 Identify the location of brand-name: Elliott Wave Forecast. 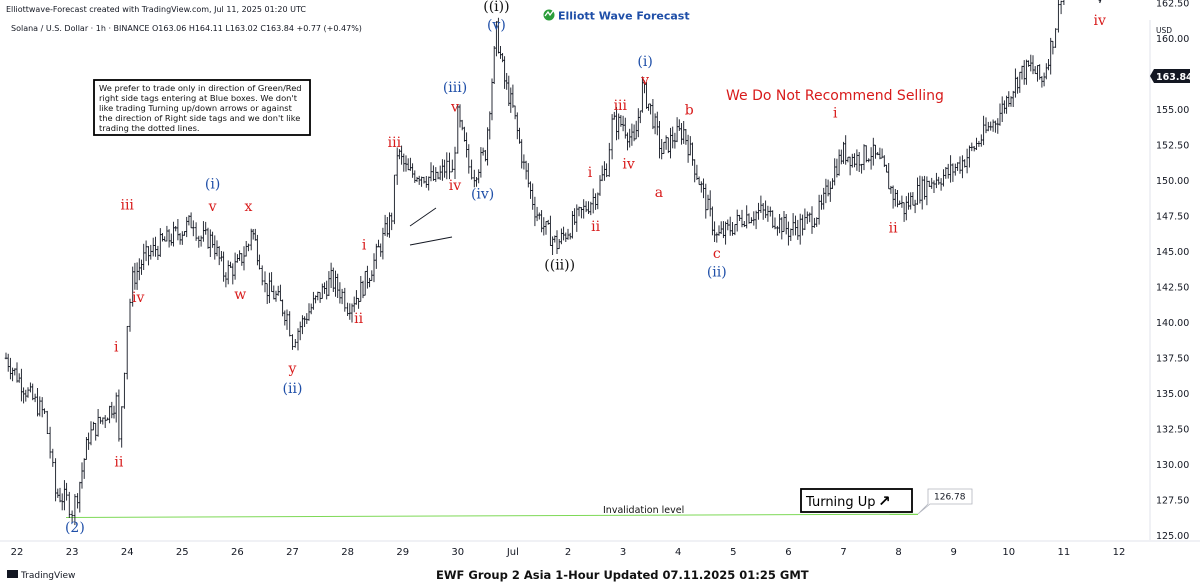
(624, 16).